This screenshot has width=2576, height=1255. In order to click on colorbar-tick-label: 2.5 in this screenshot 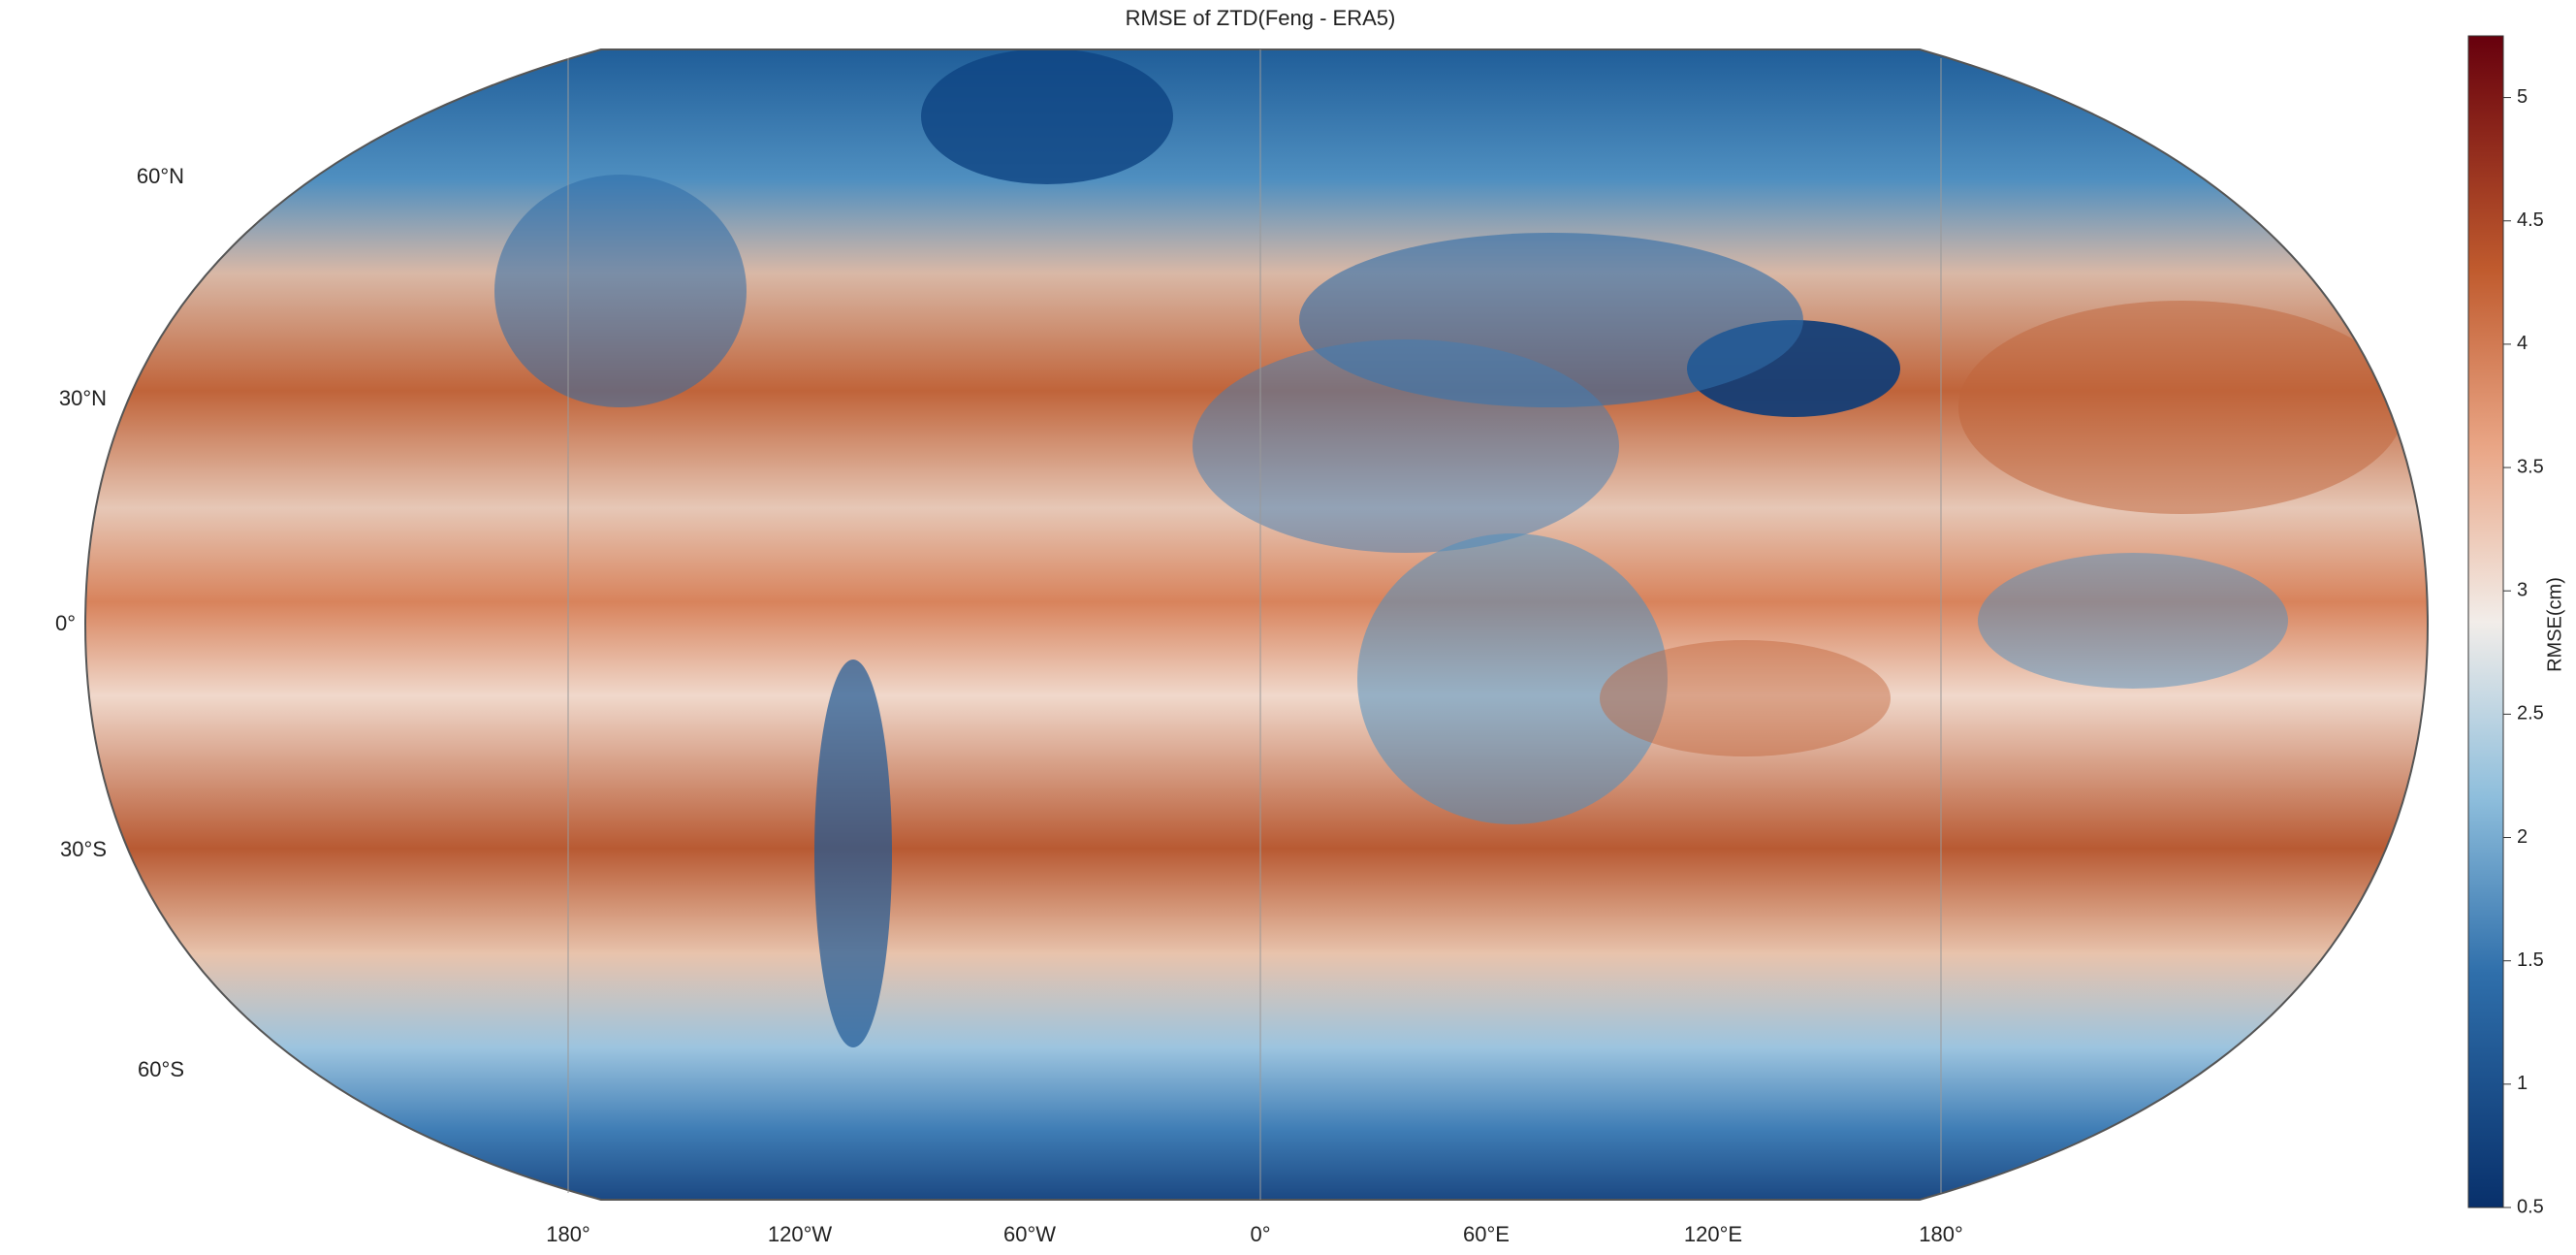, I will do `click(2530, 714)`.